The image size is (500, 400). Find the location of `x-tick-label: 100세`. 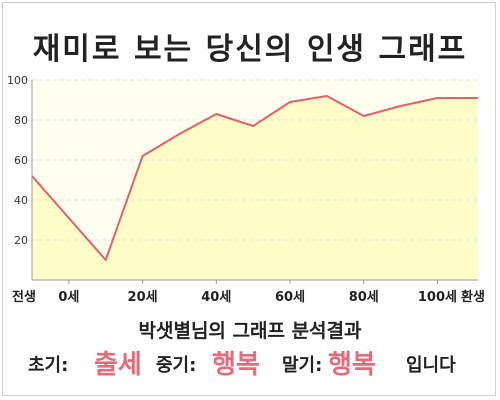

x-tick-label: 100세 is located at coordinates (437, 297).